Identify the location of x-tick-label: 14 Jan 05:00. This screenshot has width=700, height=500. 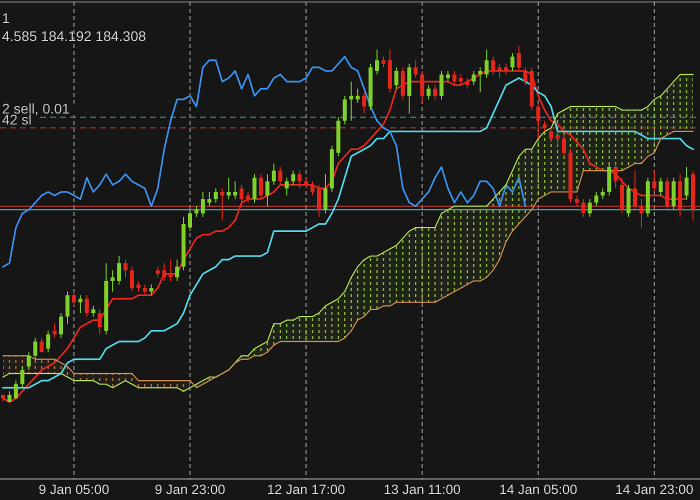
(538, 489).